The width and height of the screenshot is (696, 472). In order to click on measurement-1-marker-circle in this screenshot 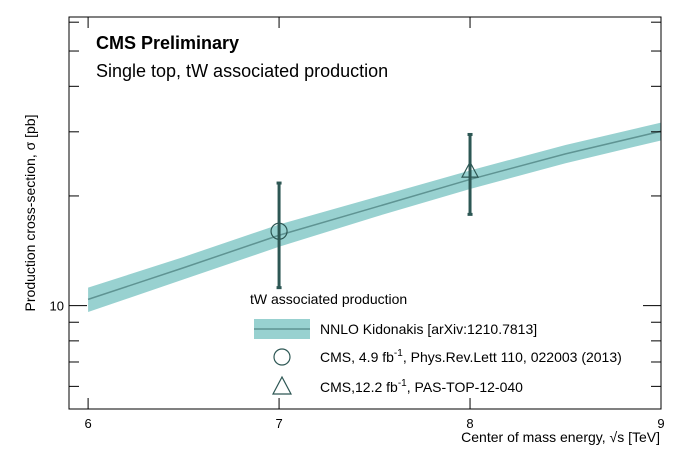, I will do `click(279, 231)`.